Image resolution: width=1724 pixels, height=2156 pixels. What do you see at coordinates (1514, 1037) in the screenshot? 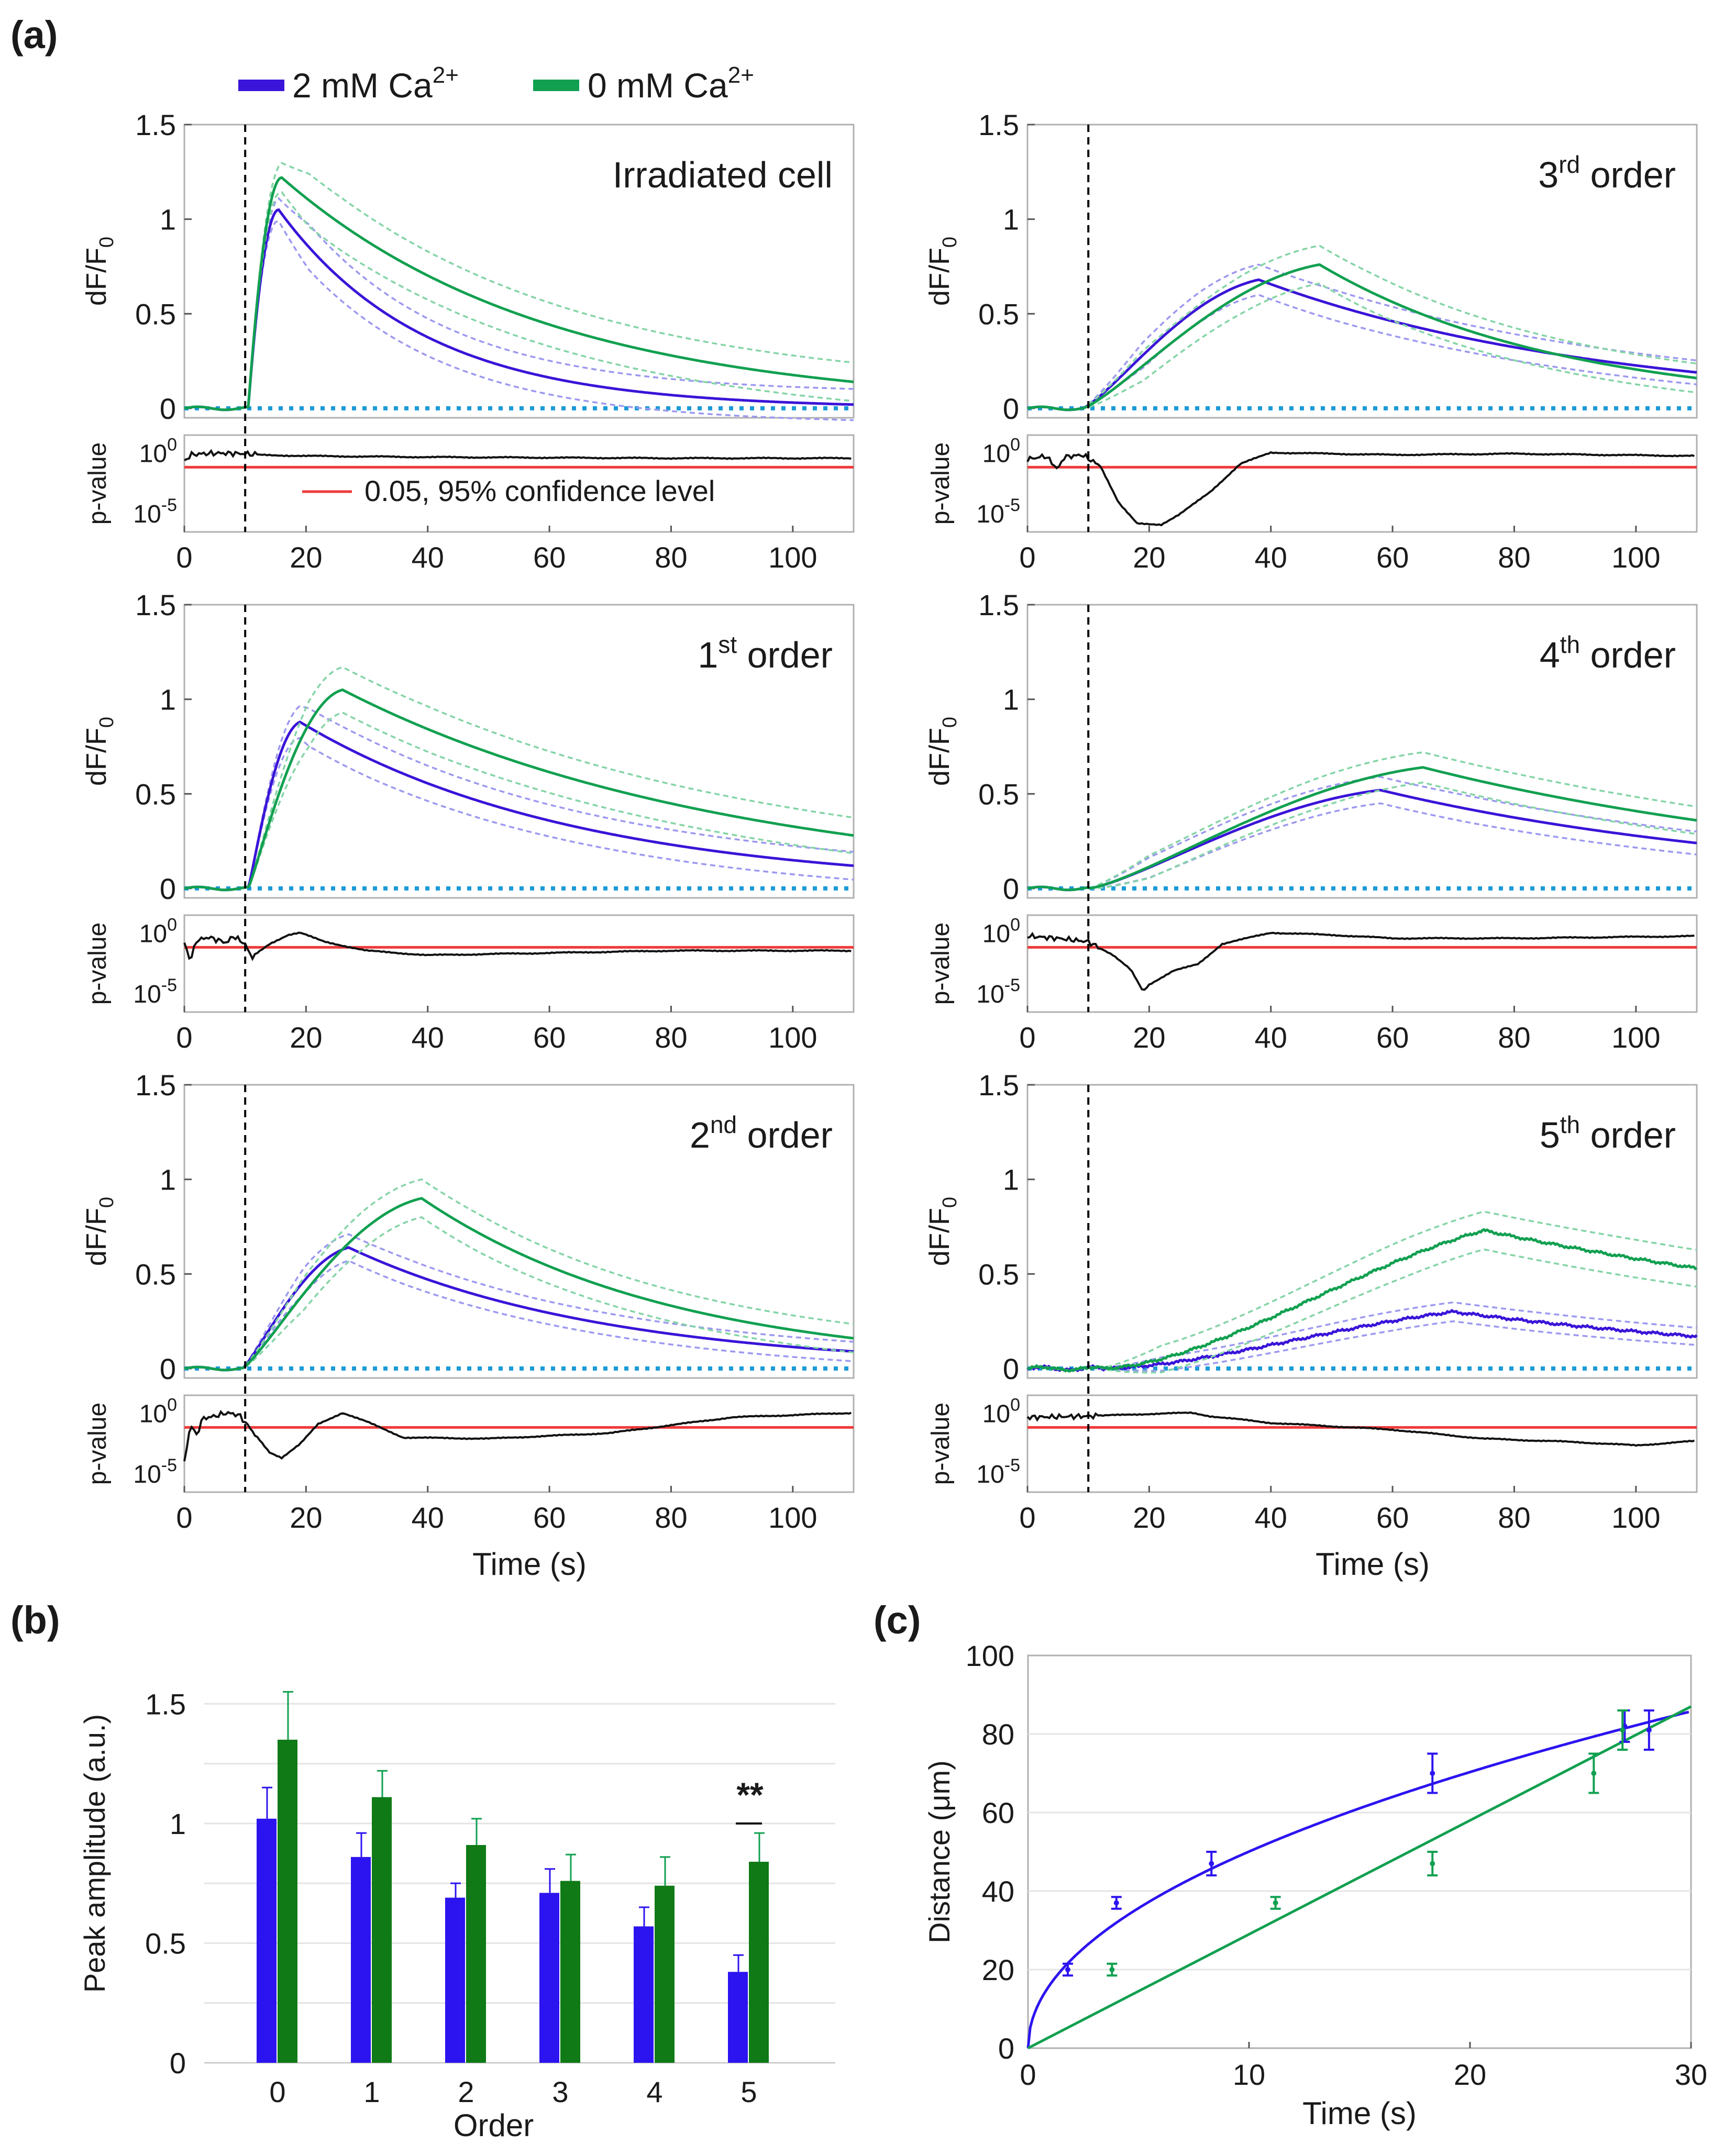
I see `x-tick-label: 80` at bounding box center [1514, 1037].